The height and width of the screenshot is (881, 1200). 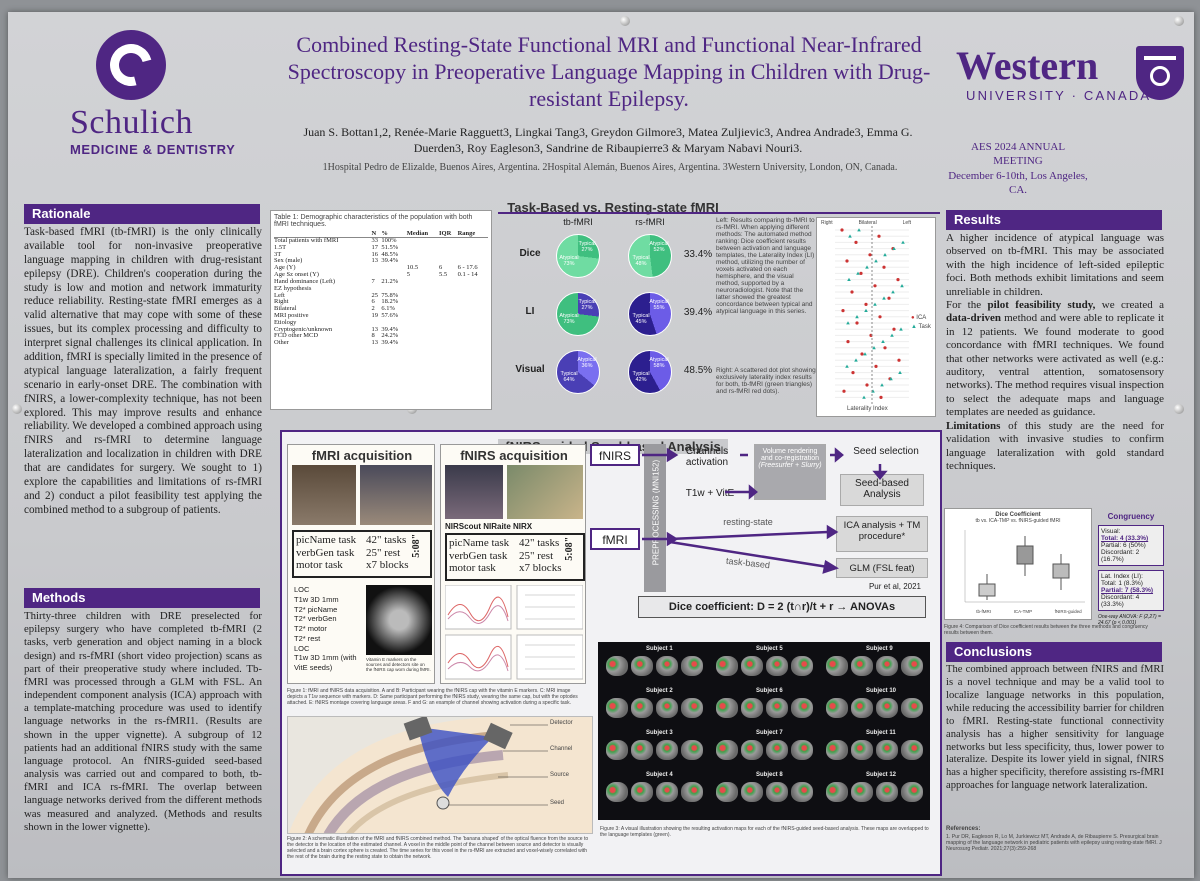 I want to click on flow-fmri: fMRI, so click(x=615, y=539).